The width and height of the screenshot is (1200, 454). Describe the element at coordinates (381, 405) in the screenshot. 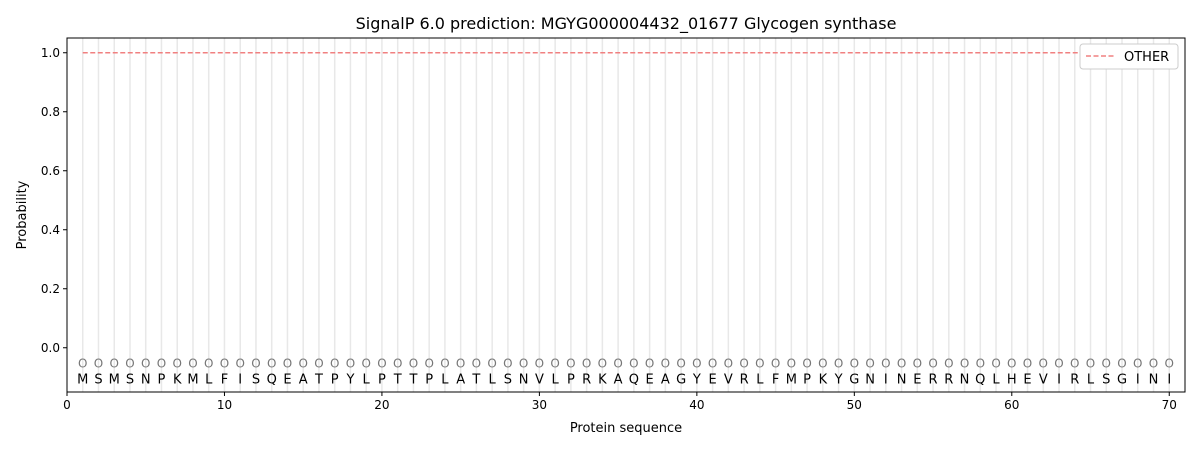

I see `x-tick-label: 20` at that location.